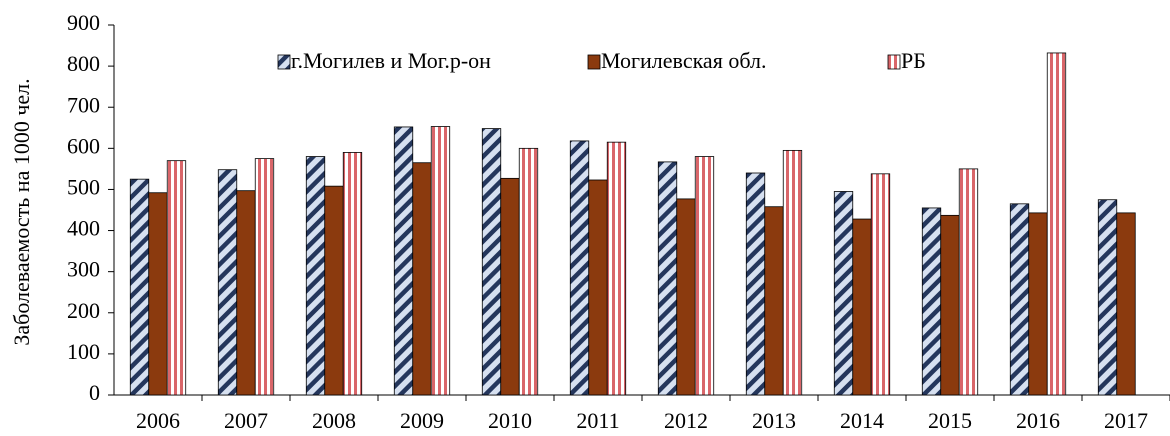  Describe the element at coordinates (391, 60) in the screenshot. I see `legend-label: г.Могилев и Мог.р-он` at that location.